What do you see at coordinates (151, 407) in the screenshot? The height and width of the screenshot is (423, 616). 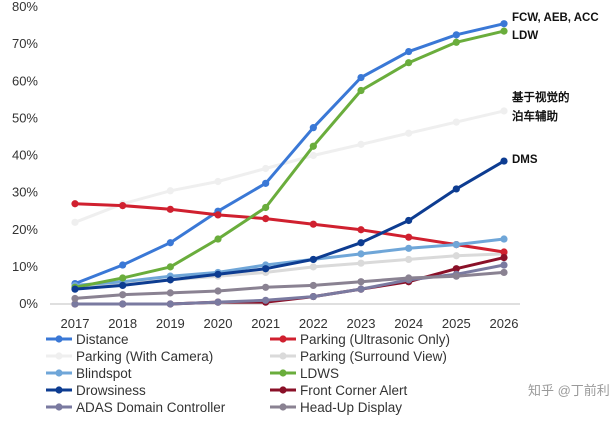 I see `legend-label: ADAS Domain Controller` at bounding box center [151, 407].